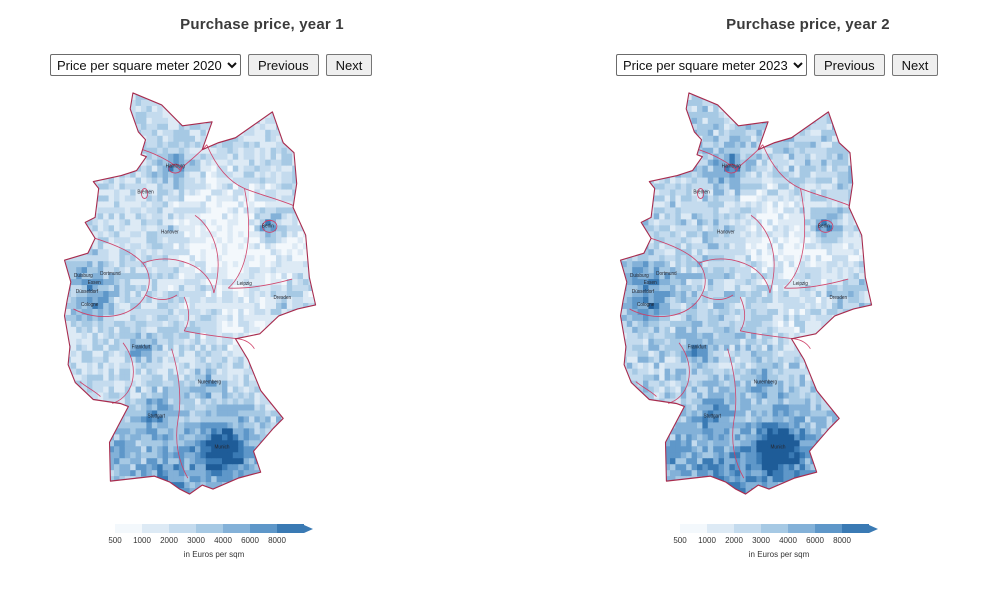 Image resolution: width=1000 pixels, height=606 pixels. Describe the element at coordinates (808, 24) in the screenshot. I see `panel-title-year-2: Purchase price, year 2` at that location.